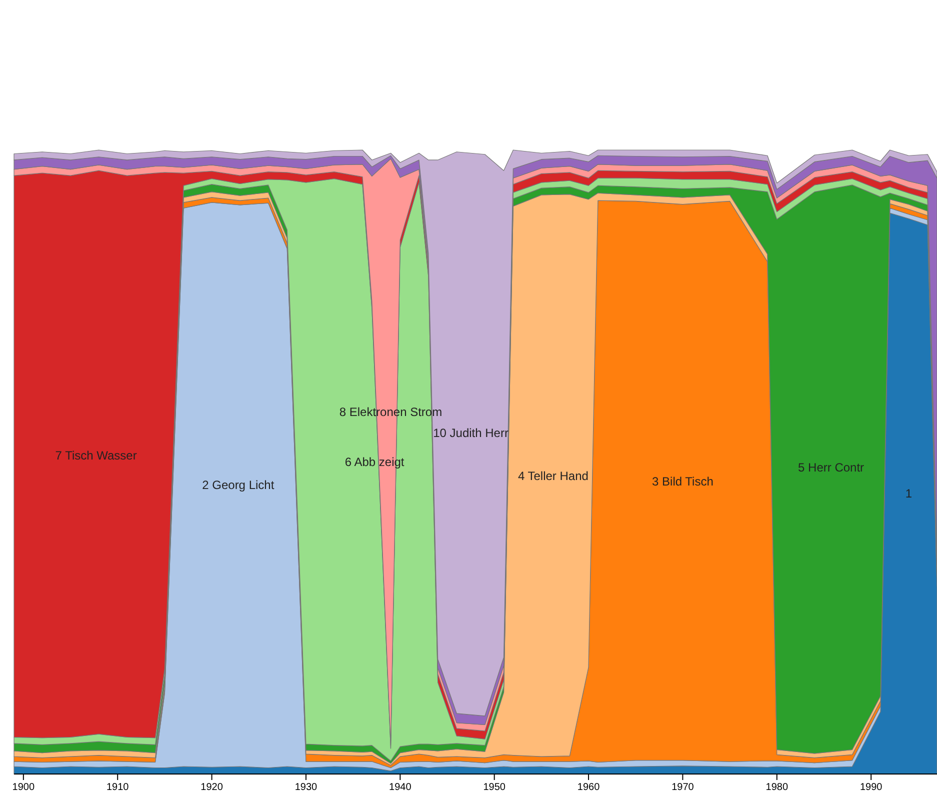  What do you see at coordinates (470, 433) in the screenshot?
I see `series-label: 10 Judith Herr` at bounding box center [470, 433].